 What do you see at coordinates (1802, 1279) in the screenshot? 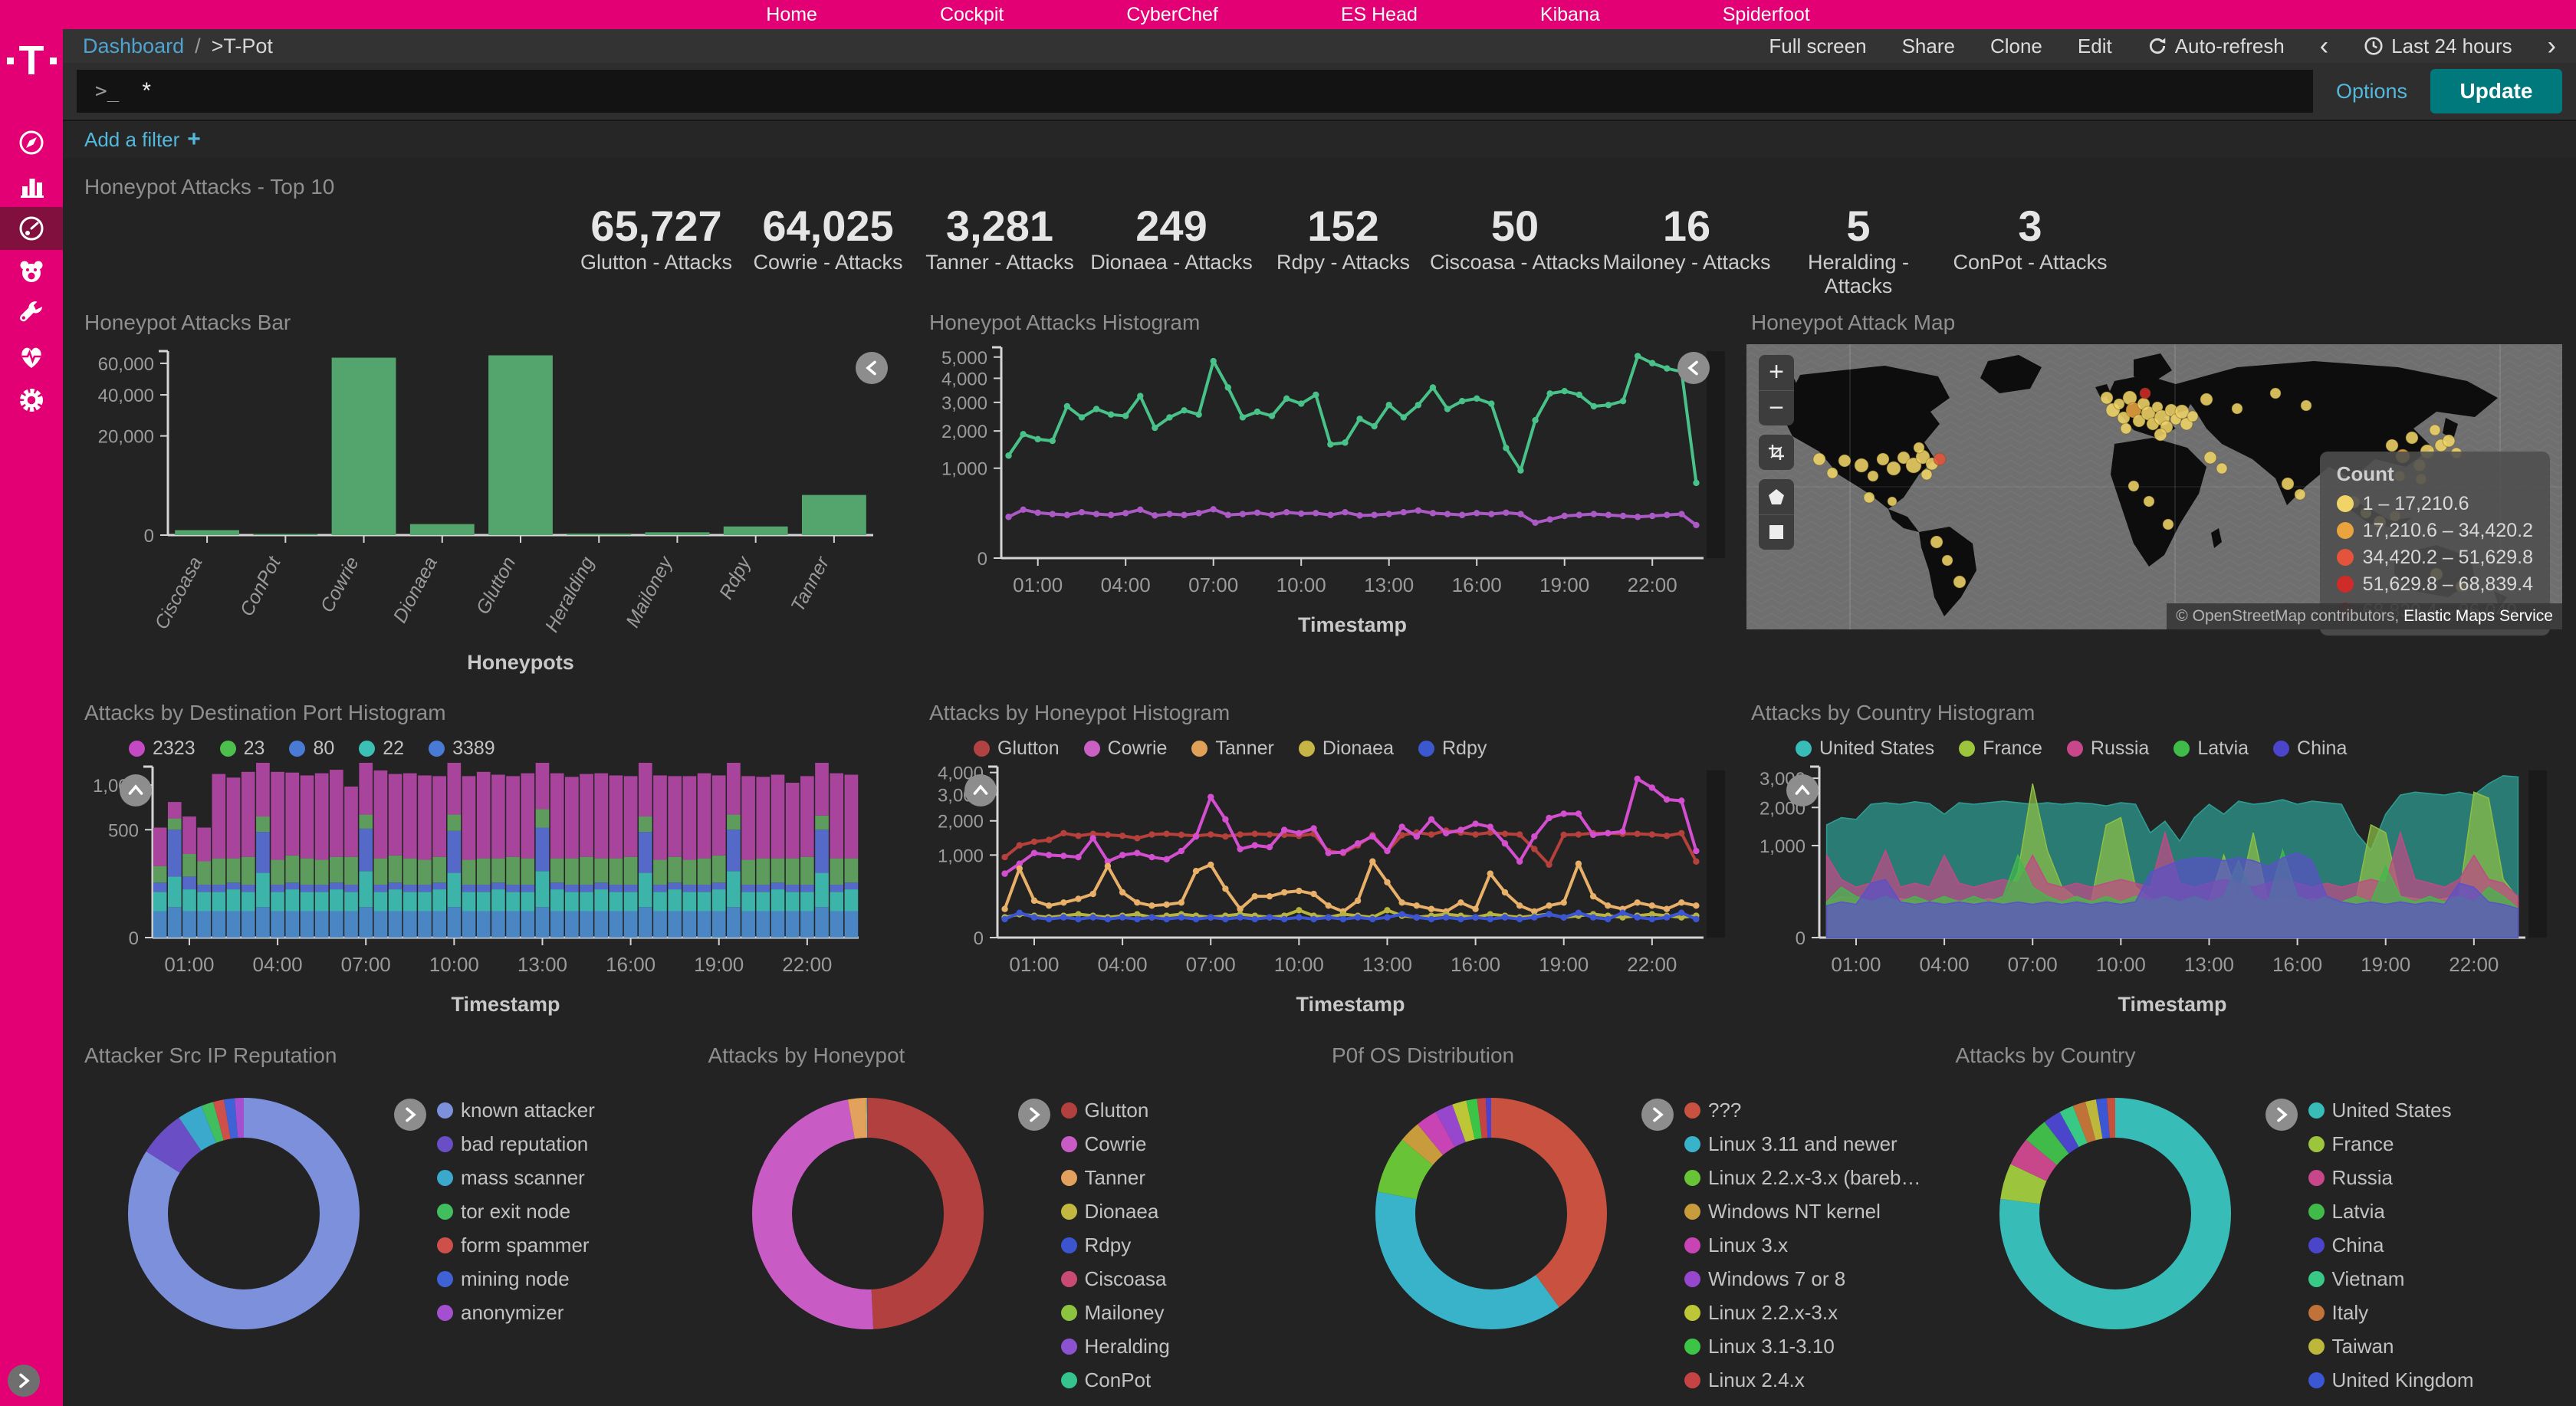
I see `legend-item: Windows 7 or 8` at bounding box center [1802, 1279].